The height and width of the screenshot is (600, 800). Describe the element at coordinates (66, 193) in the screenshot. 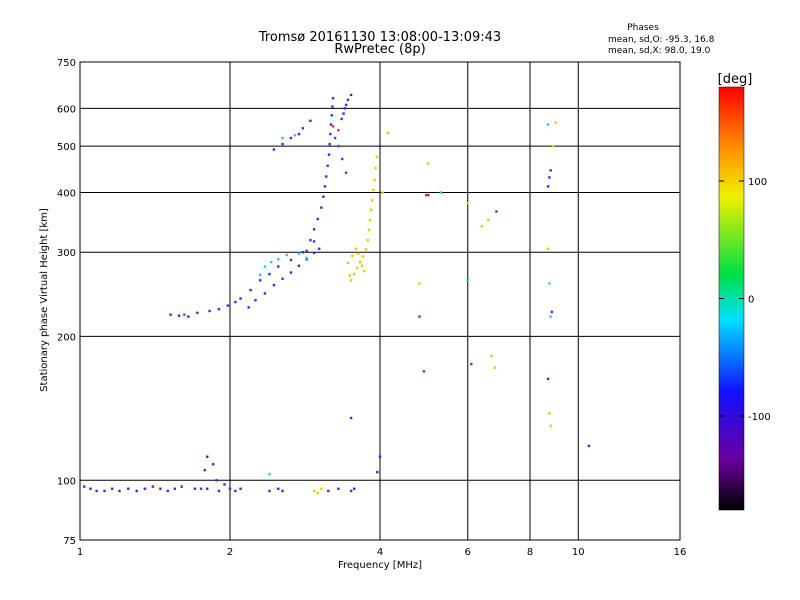

I see `y-tick-label: 400` at that location.